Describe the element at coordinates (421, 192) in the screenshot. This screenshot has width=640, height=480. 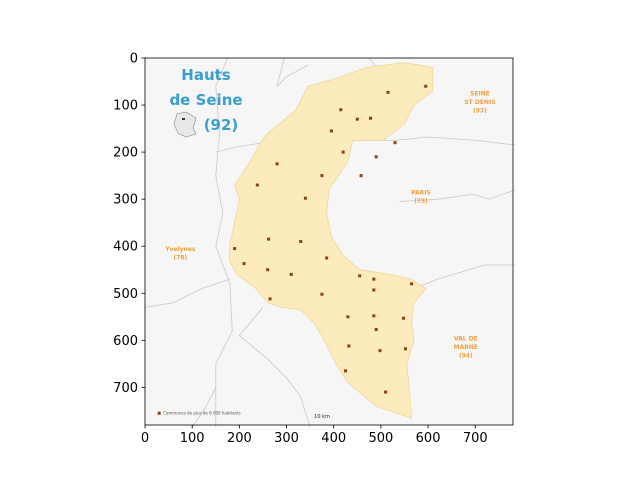
I see `region-label-1-line-0: PARIS` at that location.